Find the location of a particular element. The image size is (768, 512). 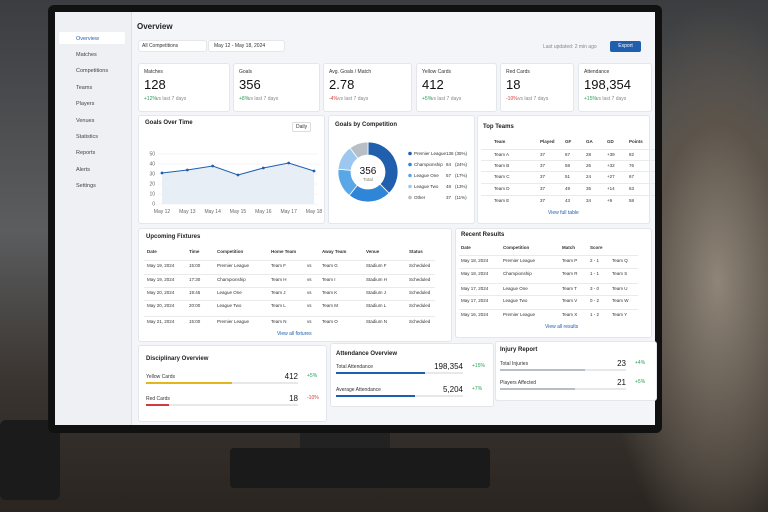

cell: Stadium H is located at coordinates (377, 279).